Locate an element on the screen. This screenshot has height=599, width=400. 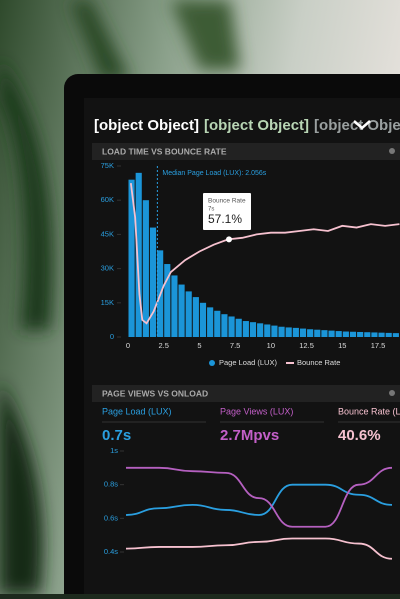
y-tick-label: 60K is located at coordinates (107, 199).